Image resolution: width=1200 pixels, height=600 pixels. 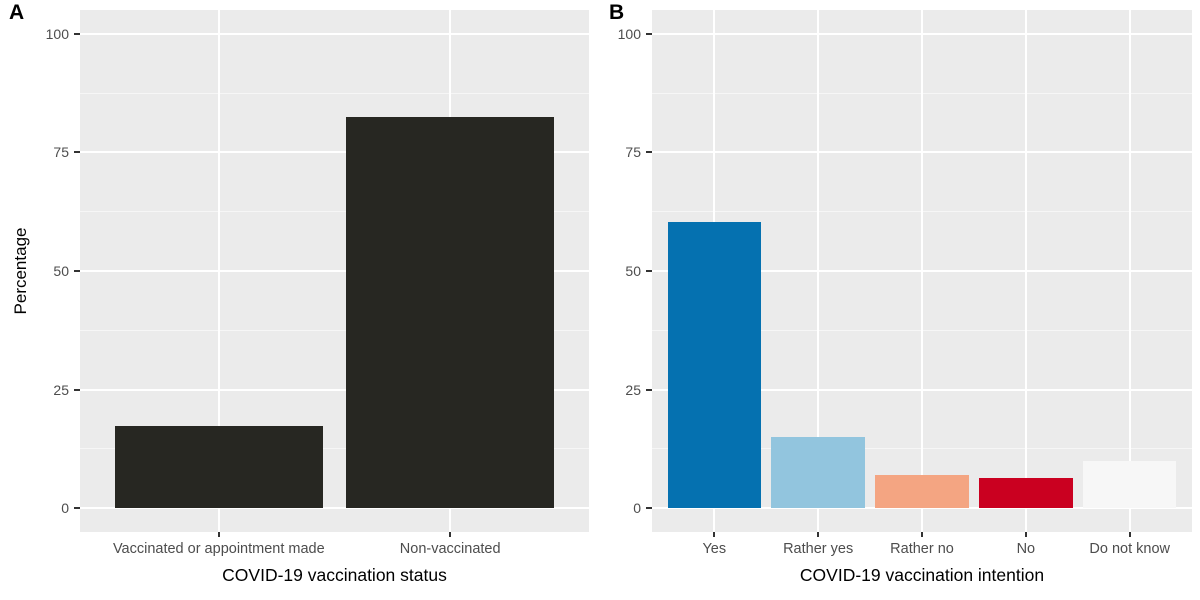 I want to click on x-tick-label: Do not know, so click(x=1129, y=549).